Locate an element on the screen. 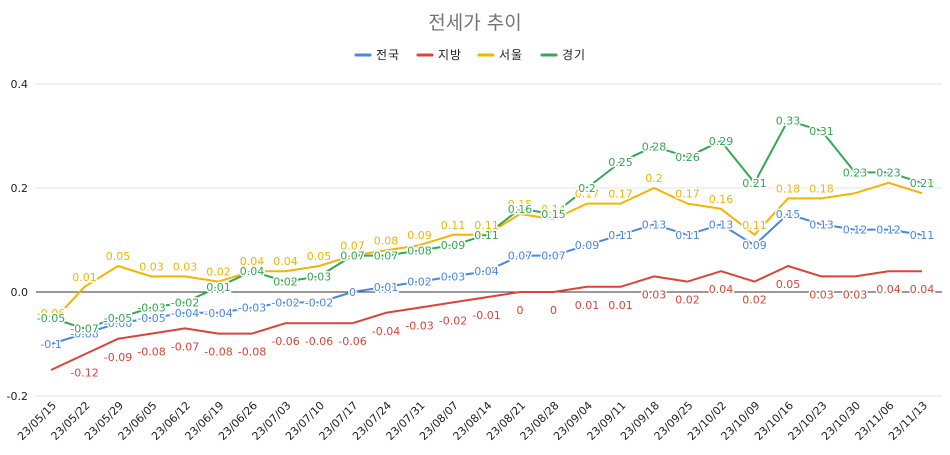 This screenshot has height=455, width=950. data-label-2: 0.09 is located at coordinates (419, 235).